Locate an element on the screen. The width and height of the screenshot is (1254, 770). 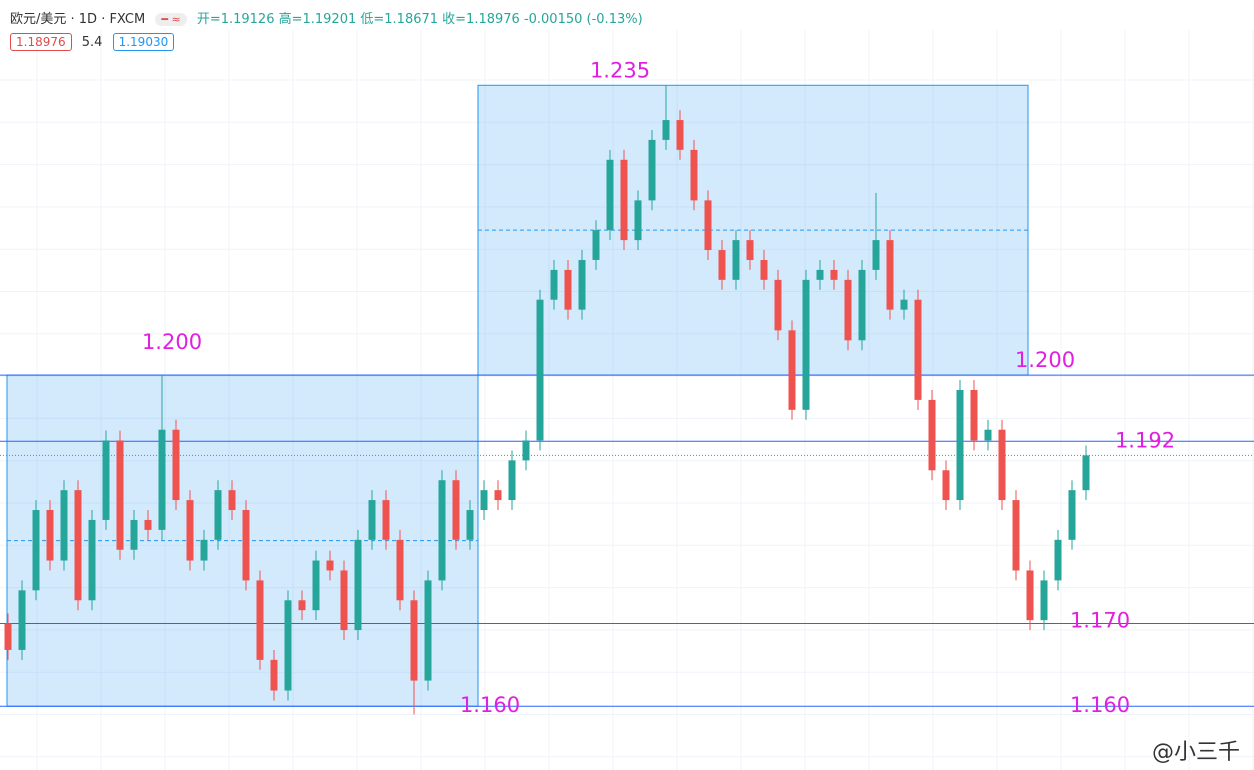
level-label: 1.192 is located at coordinates (1145, 440).